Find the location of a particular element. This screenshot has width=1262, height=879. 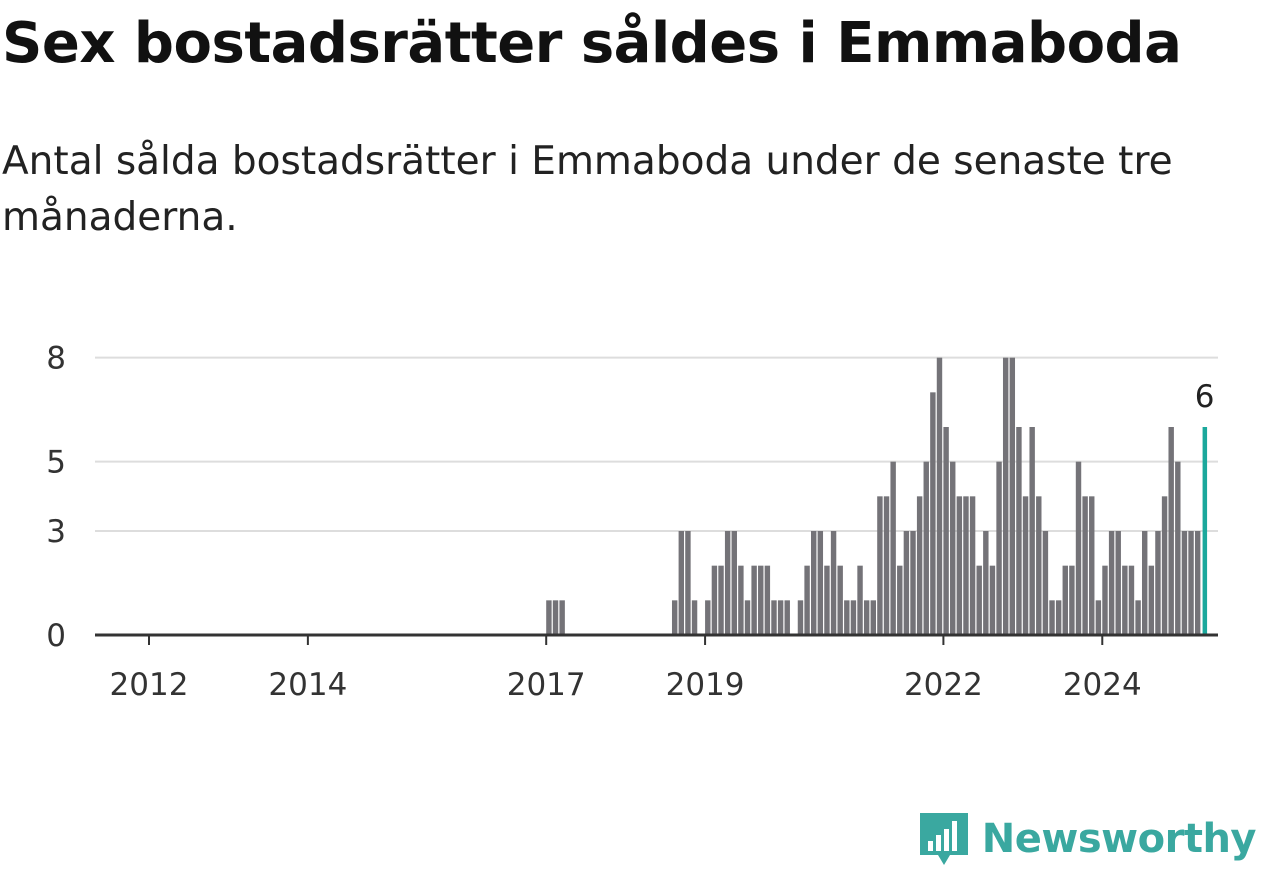

y-tick-label: 0 is located at coordinates (56, 636).